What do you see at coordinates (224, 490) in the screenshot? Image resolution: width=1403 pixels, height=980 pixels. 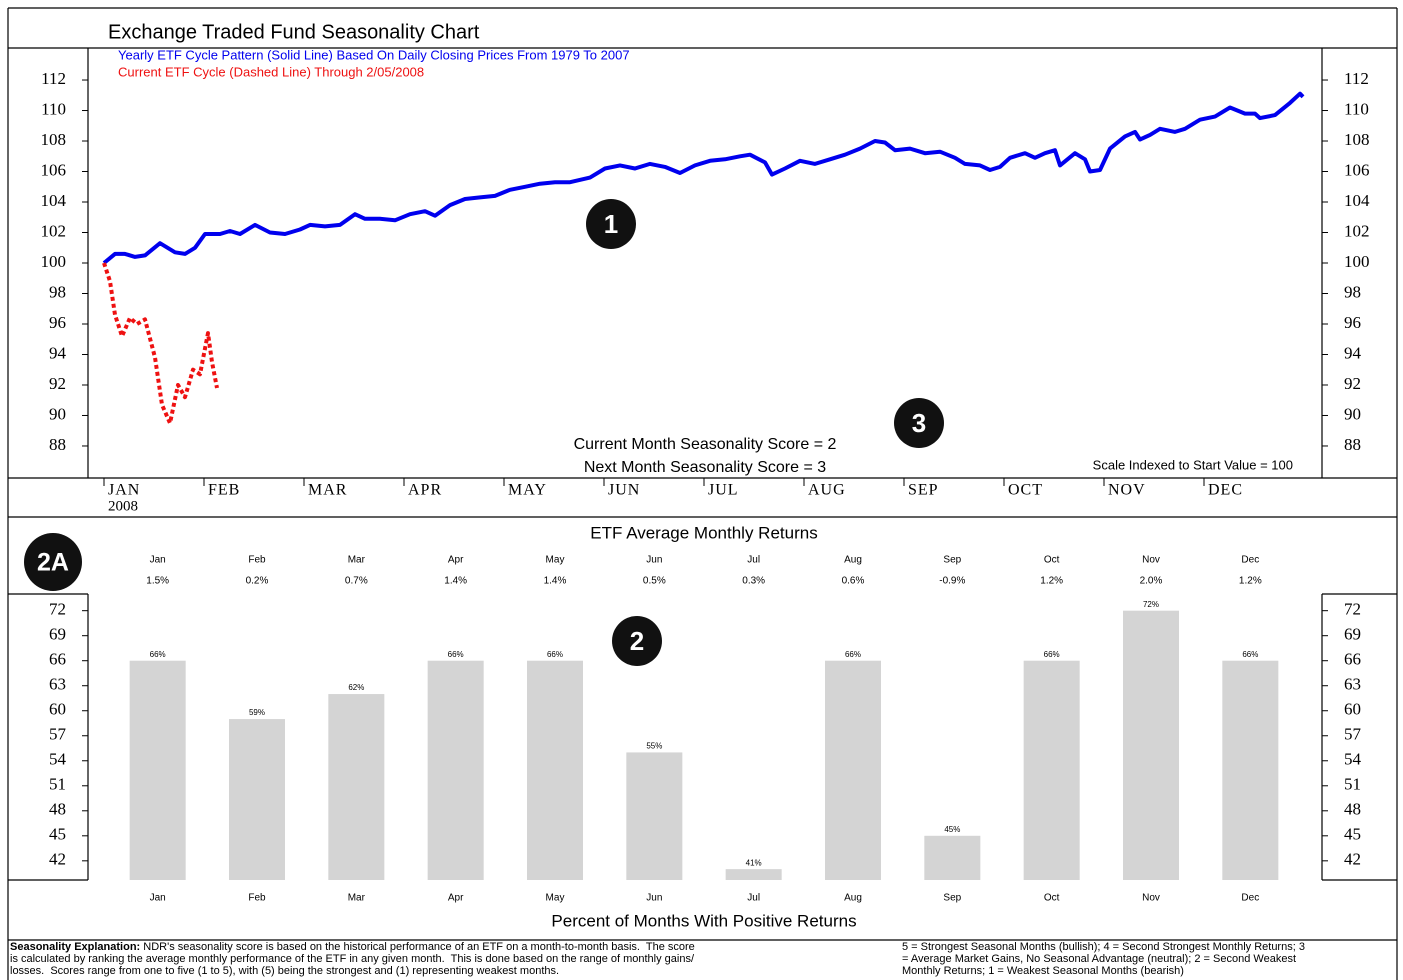 I see `x-tick-label: FEB` at bounding box center [224, 490].